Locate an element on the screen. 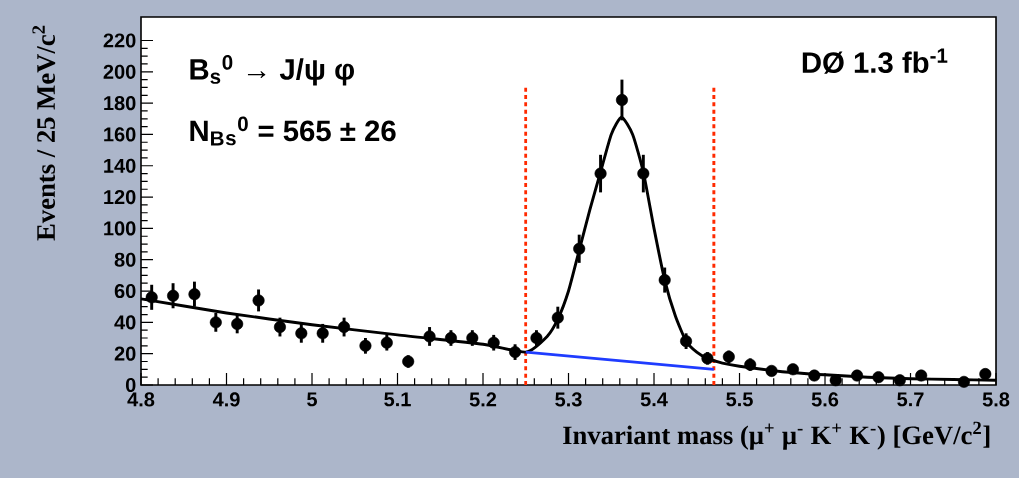  y-tick-label: 180 is located at coordinates (120, 103).